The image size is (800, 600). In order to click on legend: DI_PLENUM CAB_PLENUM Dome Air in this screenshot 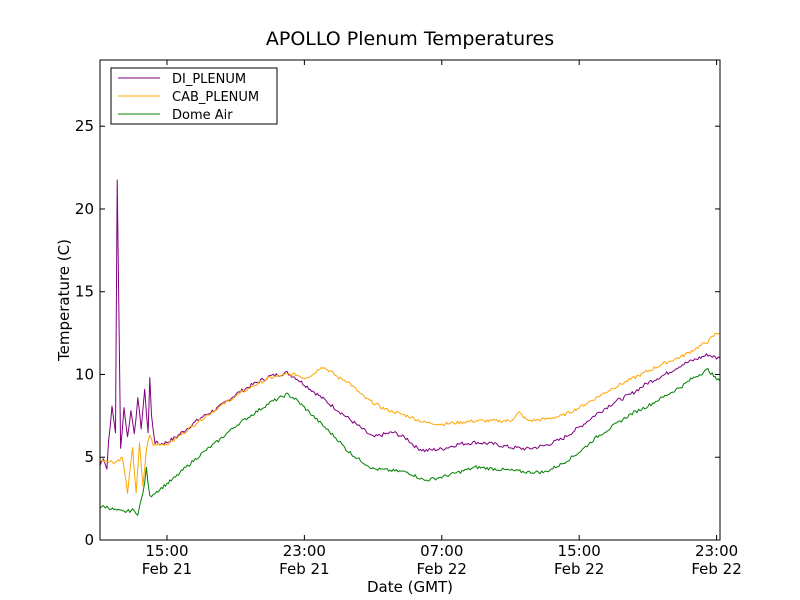, I will do `click(194, 96)`.